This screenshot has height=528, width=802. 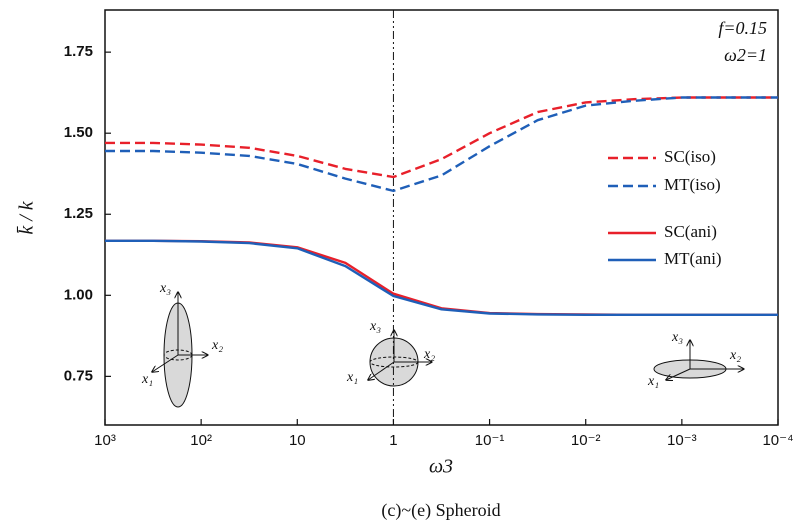 What do you see at coordinates (393, 440) in the screenshot?
I see `x-tick-label: 1` at bounding box center [393, 440].